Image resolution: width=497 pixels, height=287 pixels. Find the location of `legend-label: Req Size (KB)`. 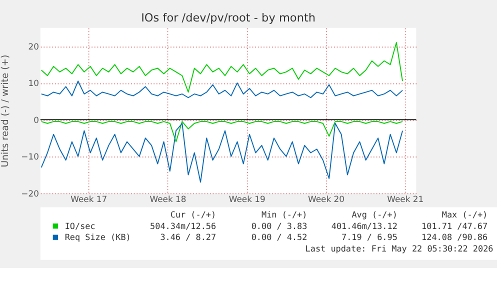

legend-label: Req Size (KB) is located at coordinates (97, 237).